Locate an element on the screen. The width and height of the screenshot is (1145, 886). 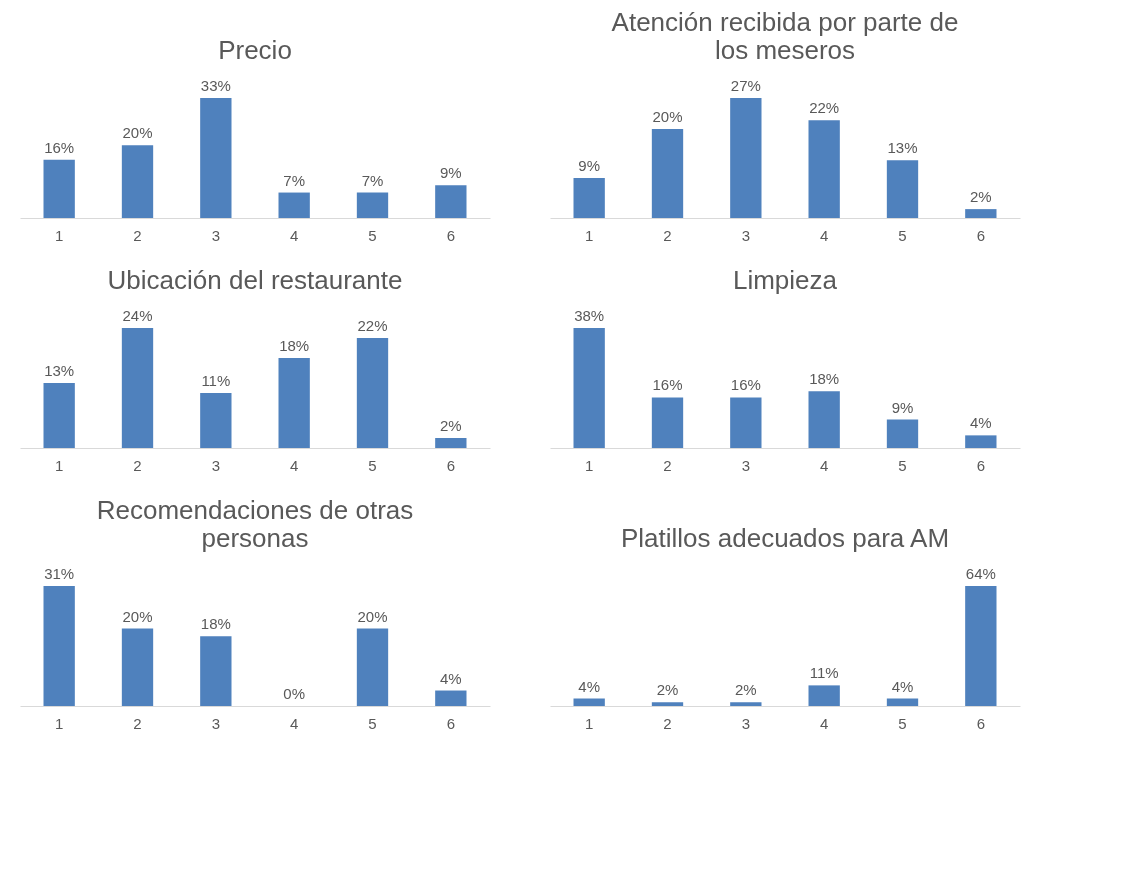
data-label: 38% is located at coordinates (589, 315).